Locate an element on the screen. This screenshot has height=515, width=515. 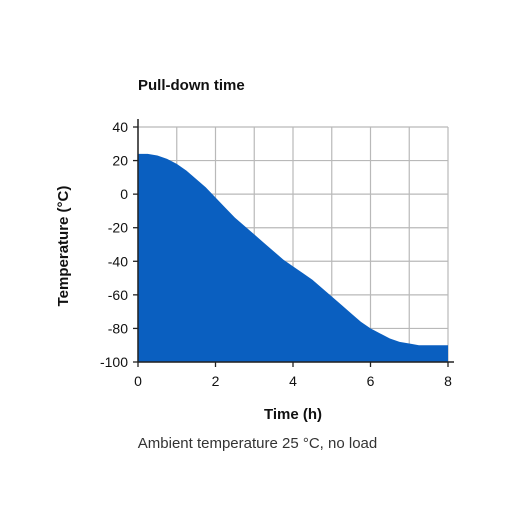
y-tick-label: -40 is located at coordinates (118, 261).